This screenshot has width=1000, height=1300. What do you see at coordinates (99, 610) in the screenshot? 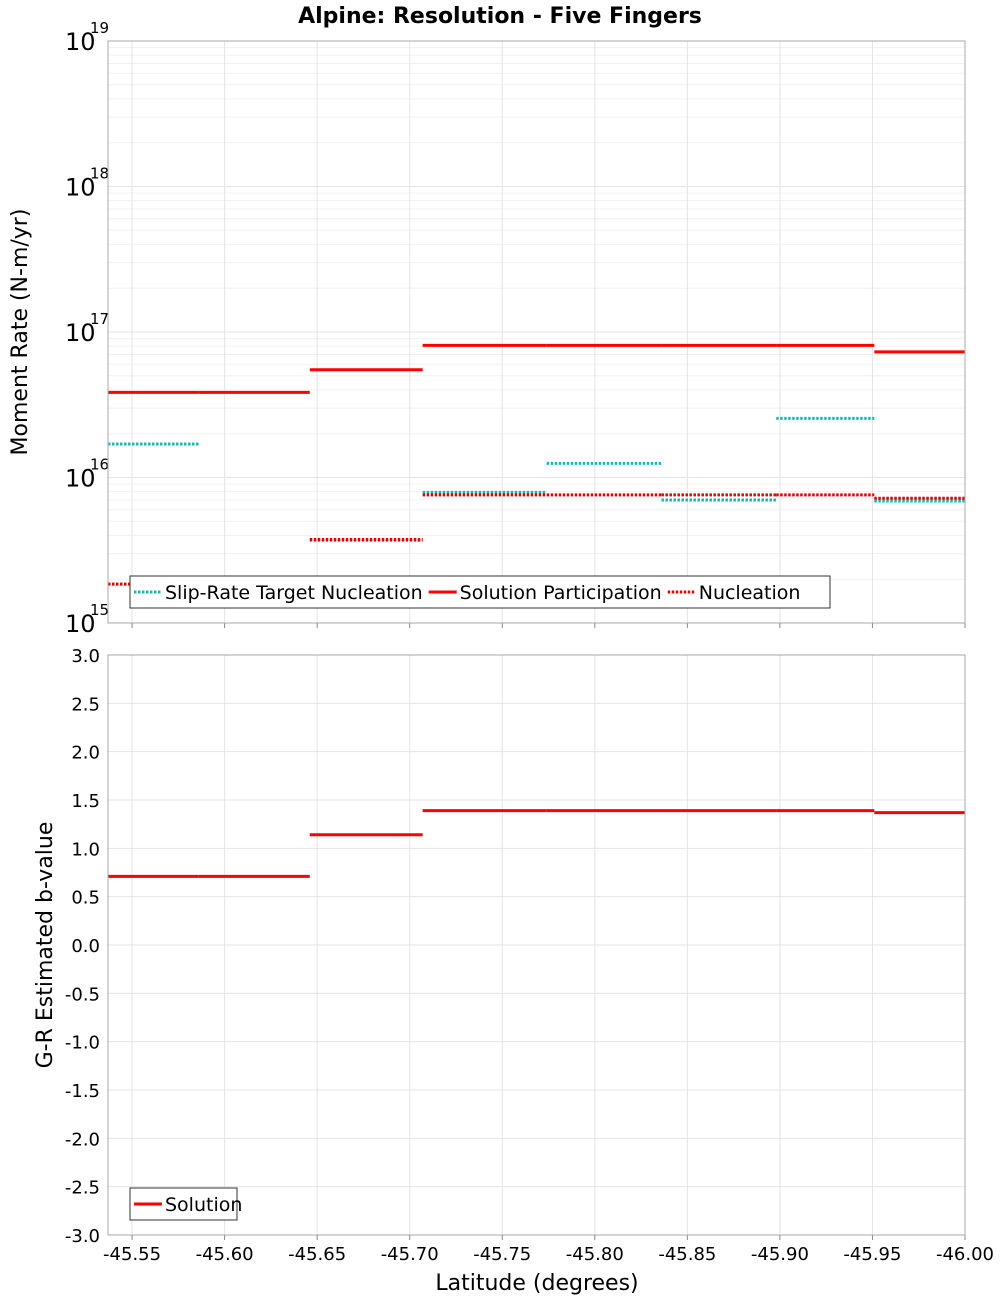
I see `y-tick-label-exponent: 15` at bounding box center [99, 610].